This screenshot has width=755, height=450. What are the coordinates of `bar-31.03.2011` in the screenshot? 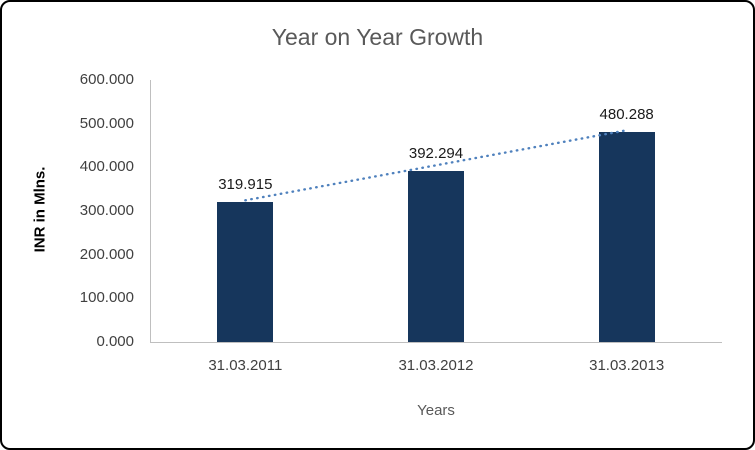 It's located at (245, 272).